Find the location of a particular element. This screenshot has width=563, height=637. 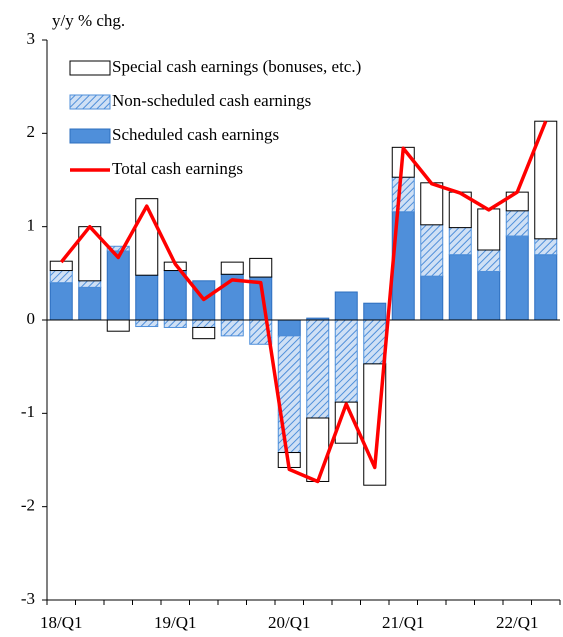

y-tick-label: 2 is located at coordinates (31, 131).